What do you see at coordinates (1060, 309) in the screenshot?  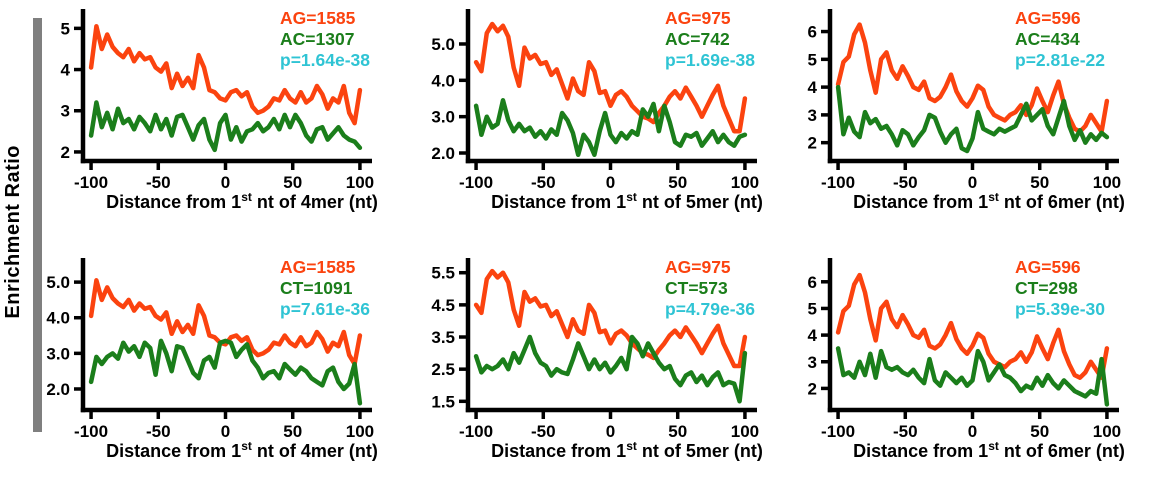 I see `legend-pvalue: p=5.39e-30` at bounding box center [1060, 309].